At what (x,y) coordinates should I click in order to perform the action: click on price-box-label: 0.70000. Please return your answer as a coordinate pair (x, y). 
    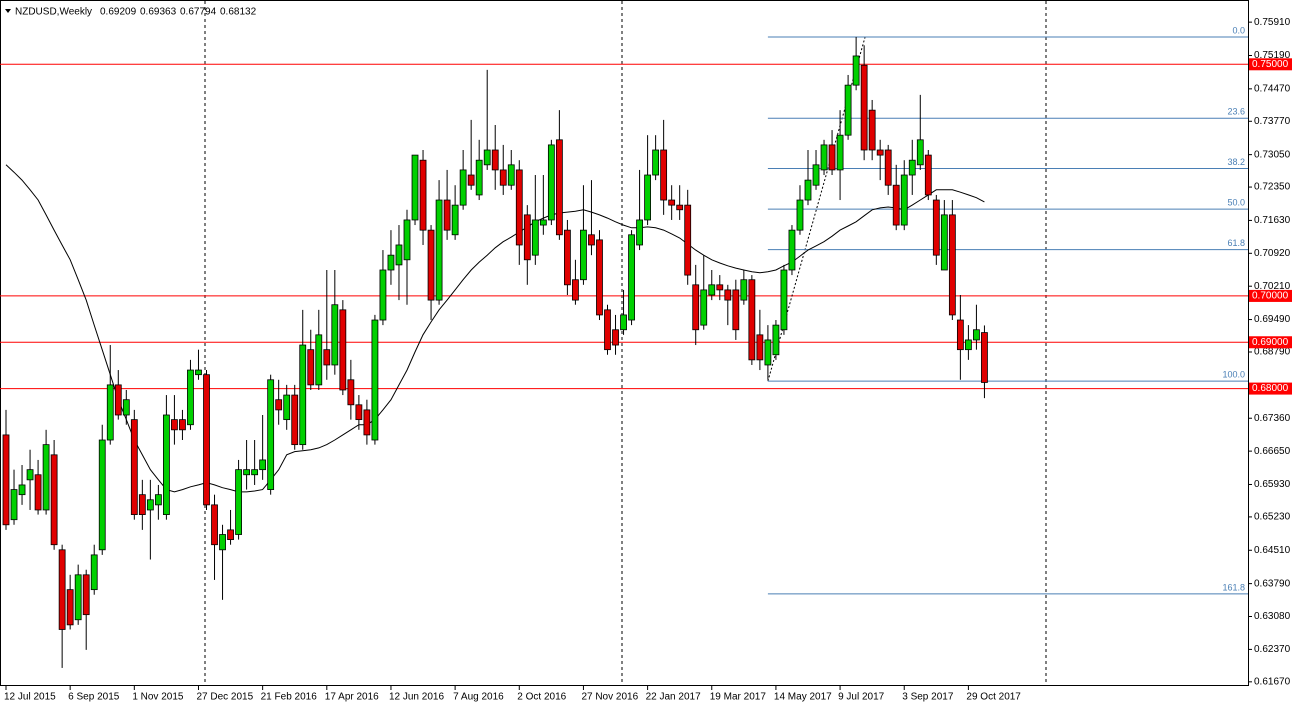
    Looking at the image, I should click on (1270, 296).